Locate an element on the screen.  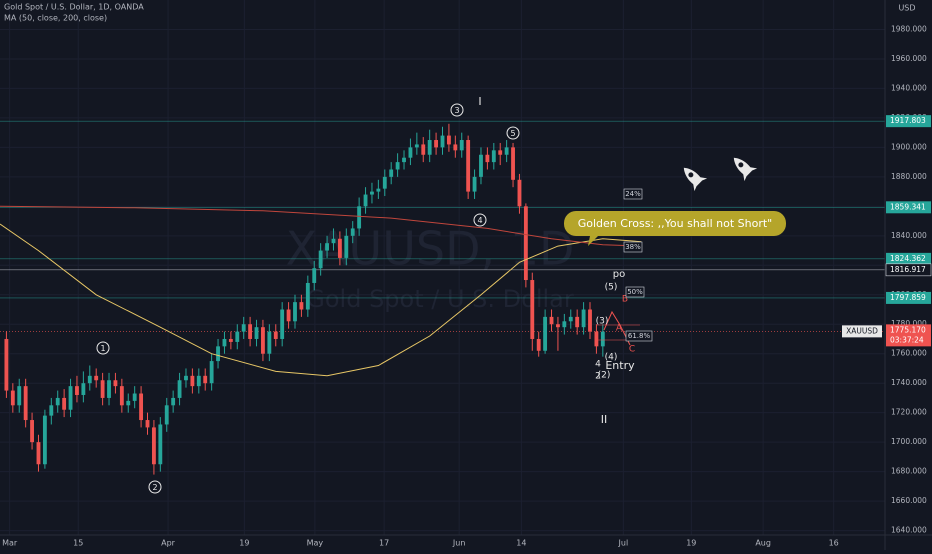
y-tick-label: 1940.000 is located at coordinates (909, 87).